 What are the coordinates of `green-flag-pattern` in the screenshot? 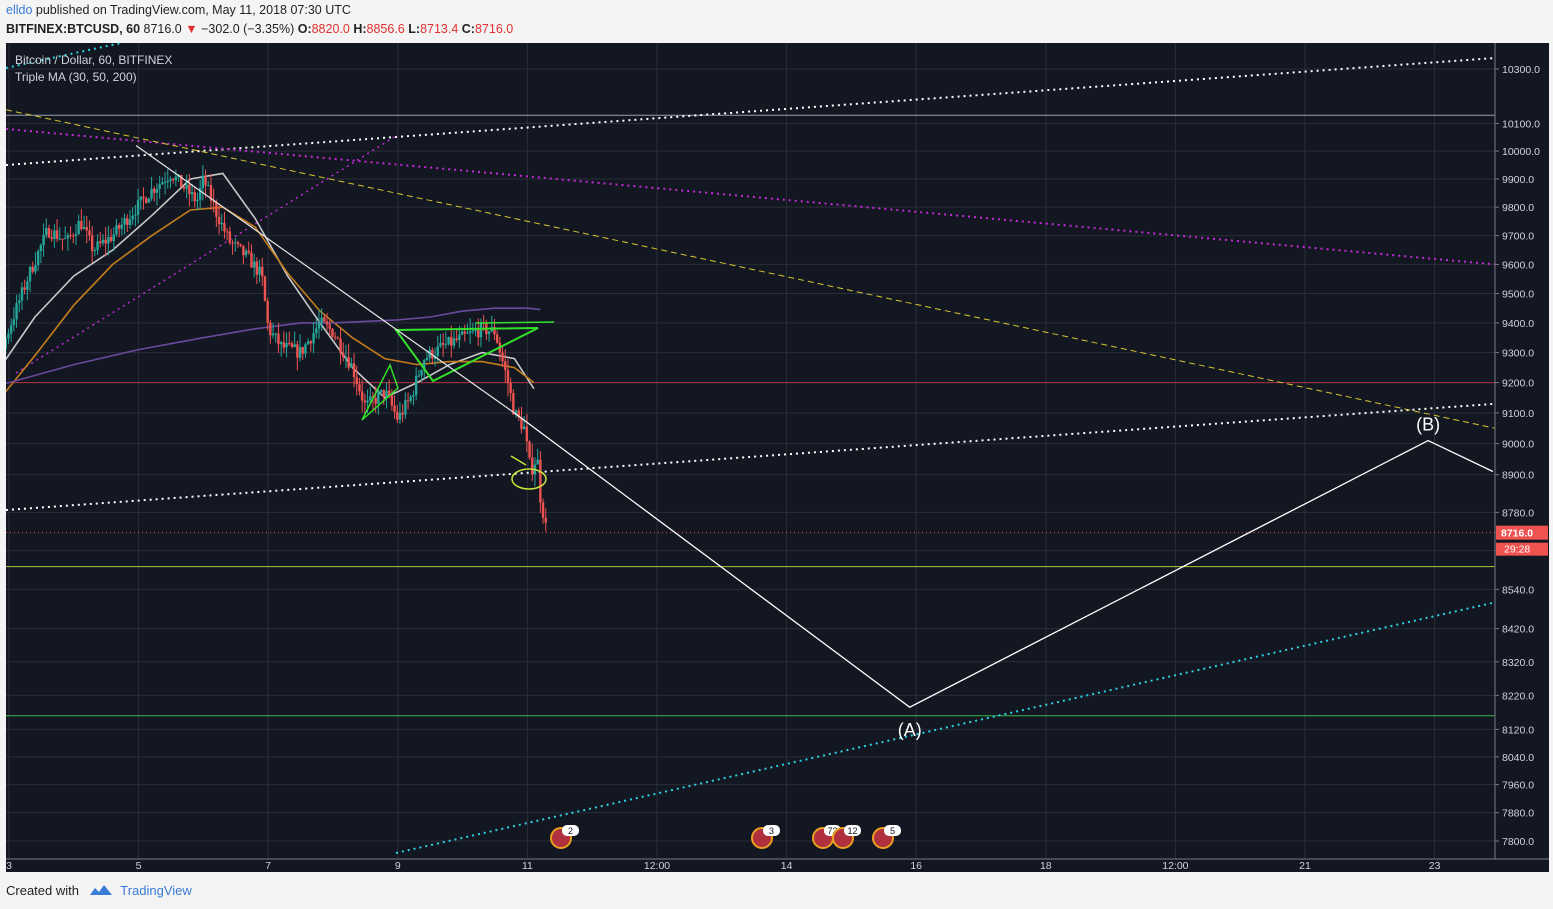 It's located at (380, 392).